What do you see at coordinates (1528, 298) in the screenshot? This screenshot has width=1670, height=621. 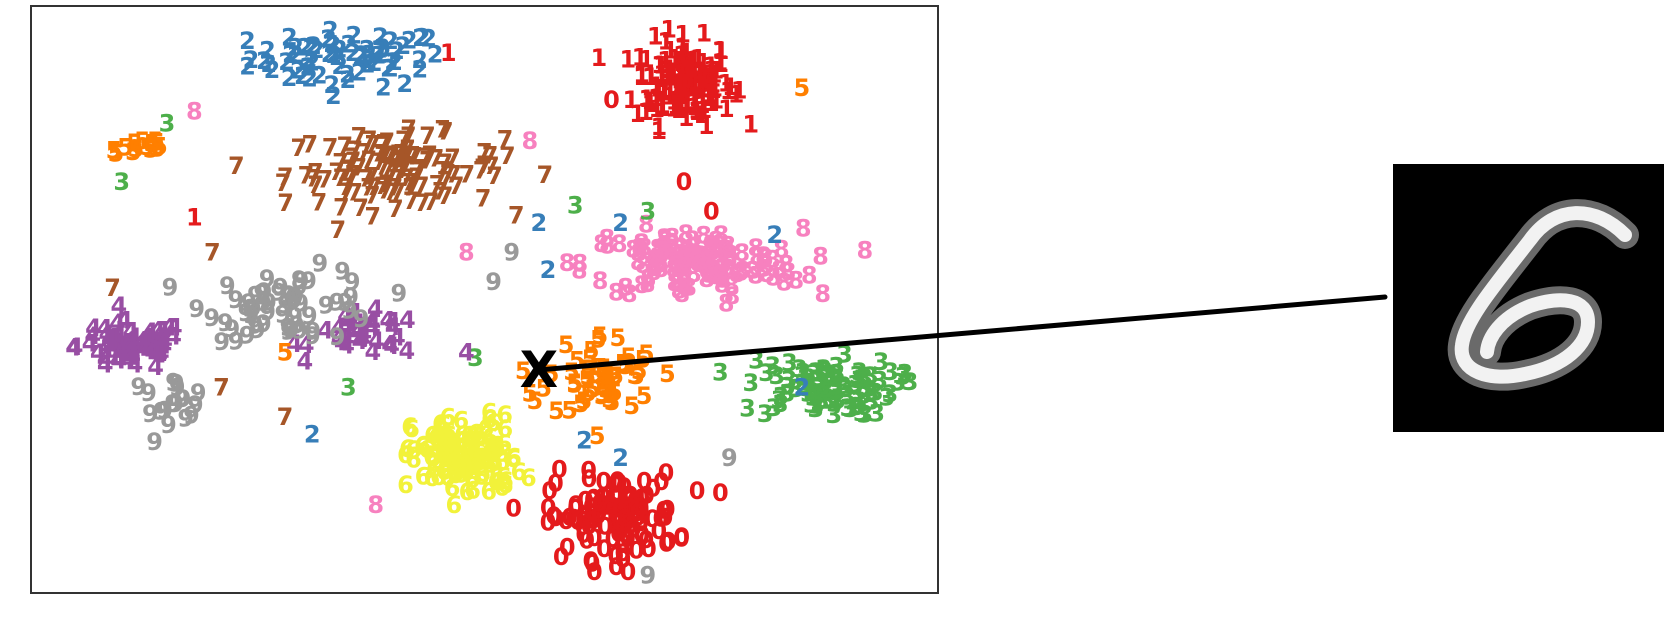 I see `digit-inset-image` at bounding box center [1528, 298].